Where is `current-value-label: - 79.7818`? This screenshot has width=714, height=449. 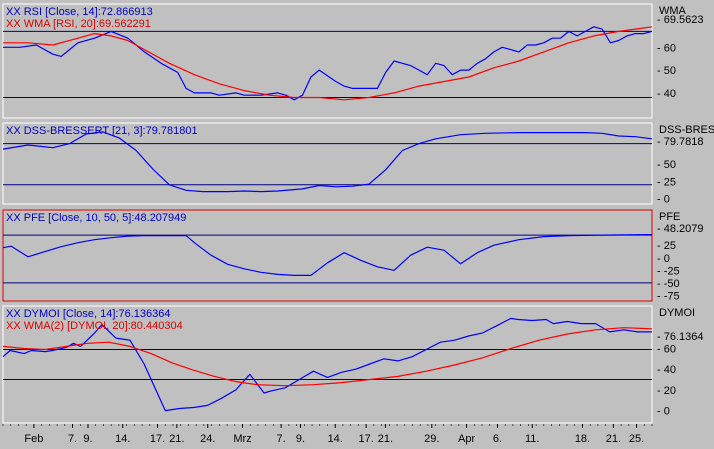
current-value-label: - 79.7818 is located at coordinates (680, 142).